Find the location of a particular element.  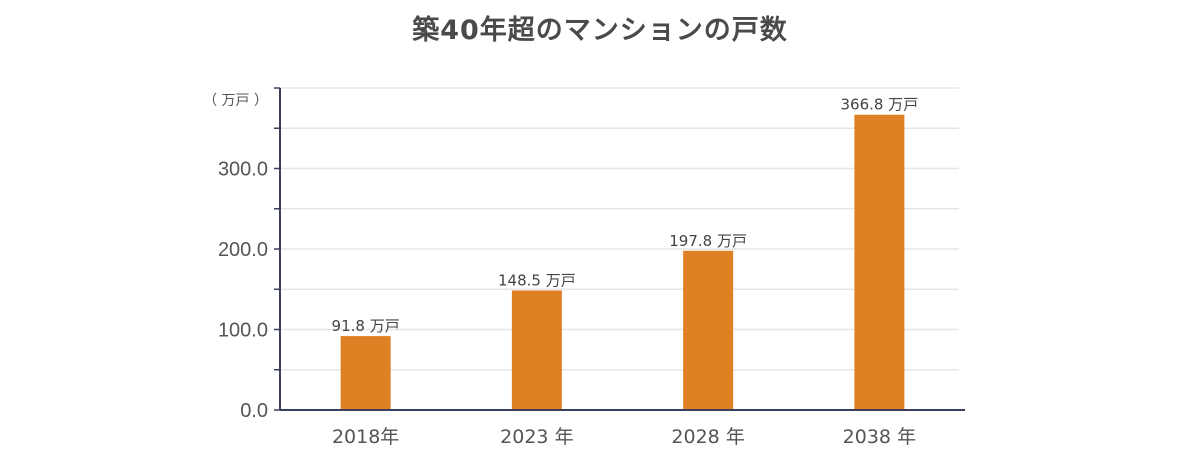

x-category-label: 2023 年 is located at coordinates (536, 437).